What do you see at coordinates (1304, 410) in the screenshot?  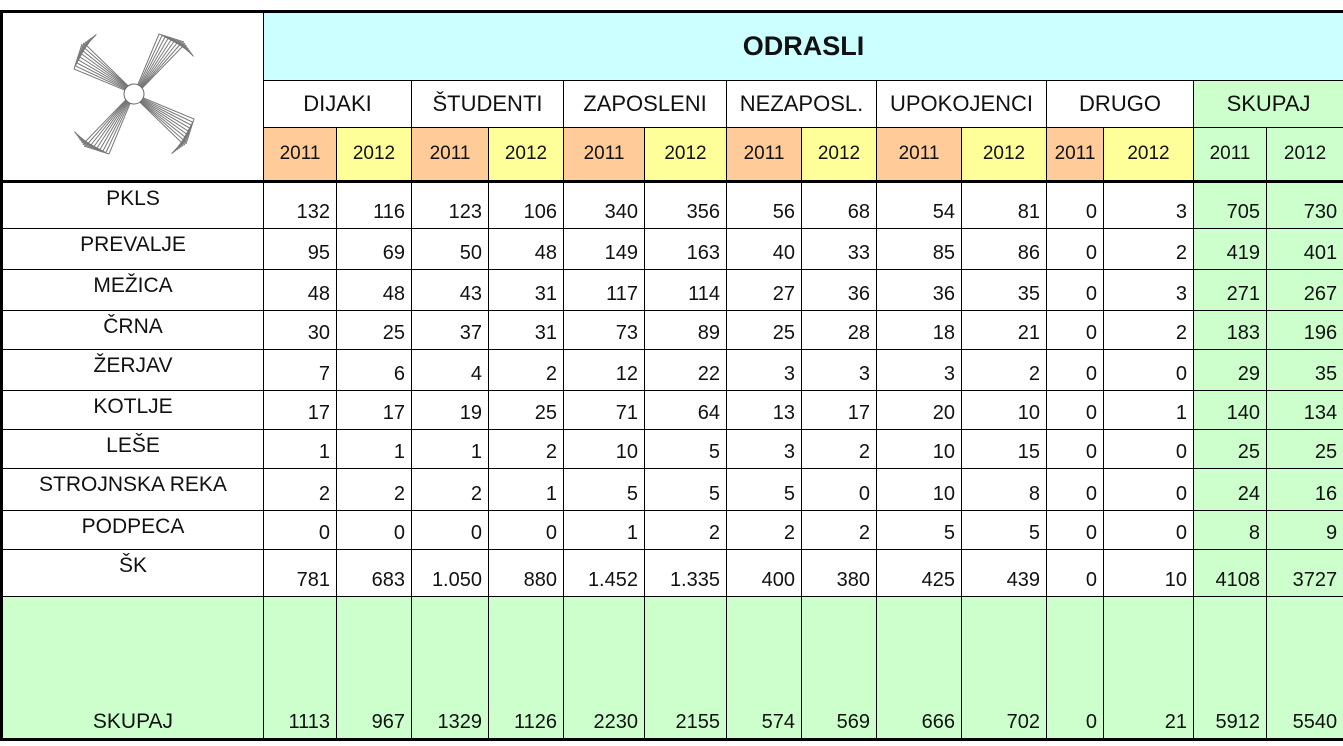 I see `value-cell: 134` at bounding box center [1304, 410].